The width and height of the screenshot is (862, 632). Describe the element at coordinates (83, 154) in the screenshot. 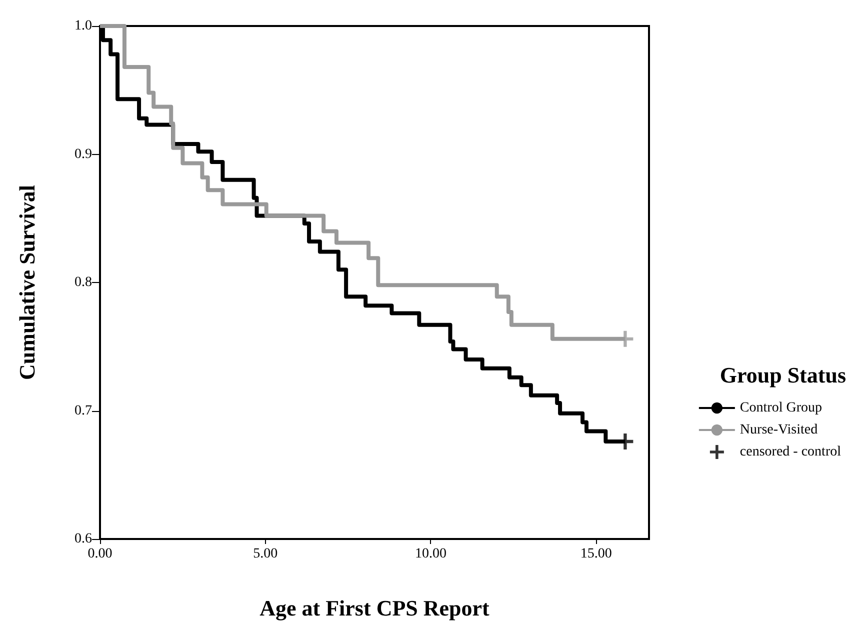

I see `y-tick-label: 0.9` at that location.